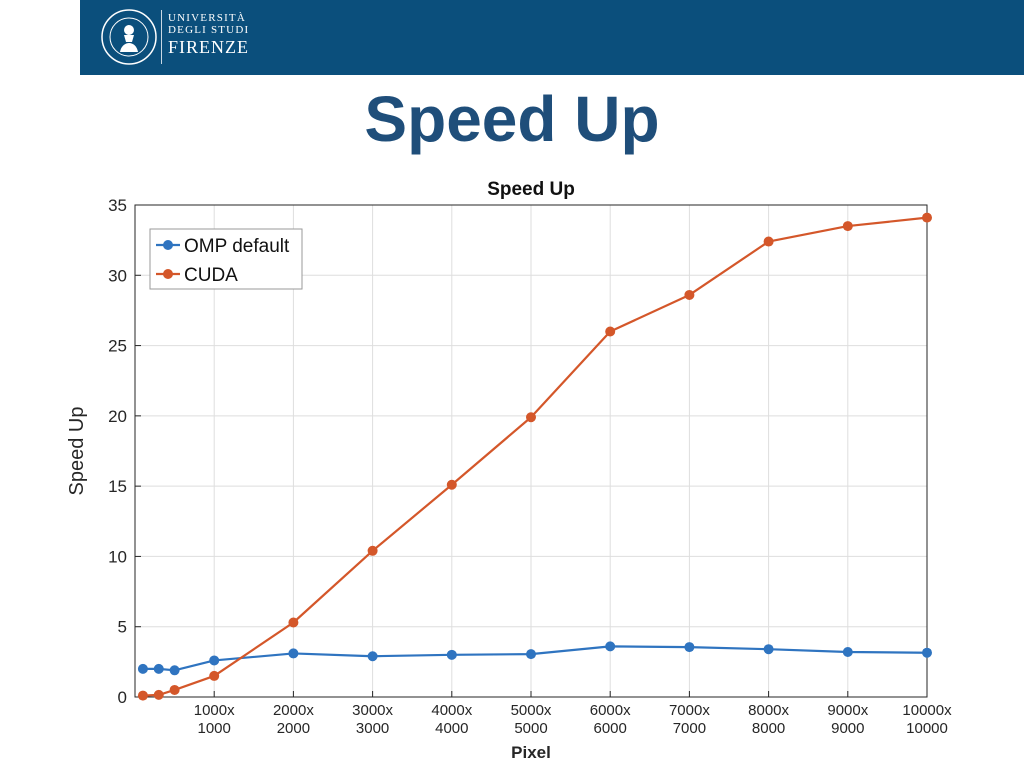 The height and width of the screenshot is (768, 1024). Describe the element at coordinates (226, 259) in the screenshot. I see `legend-box` at that location.